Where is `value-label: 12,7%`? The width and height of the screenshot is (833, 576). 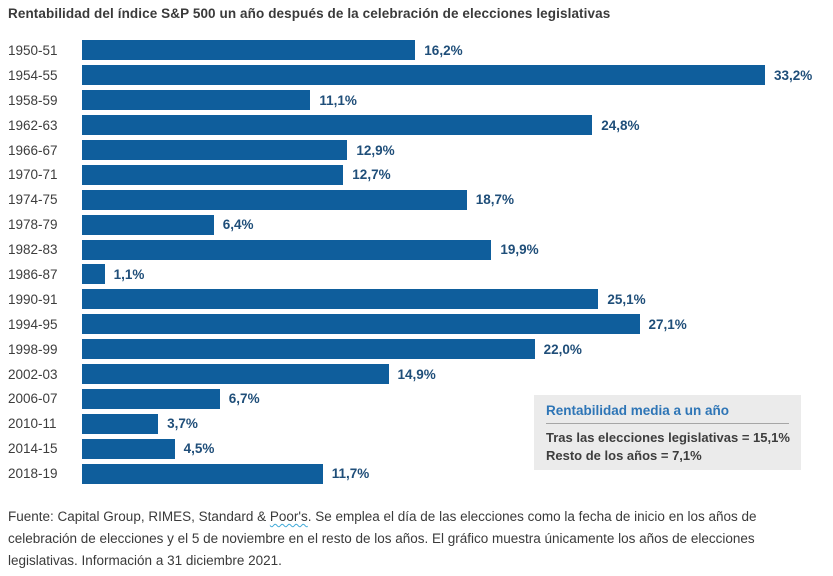 value-label: 12,7% is located at coordinates (371, 175).